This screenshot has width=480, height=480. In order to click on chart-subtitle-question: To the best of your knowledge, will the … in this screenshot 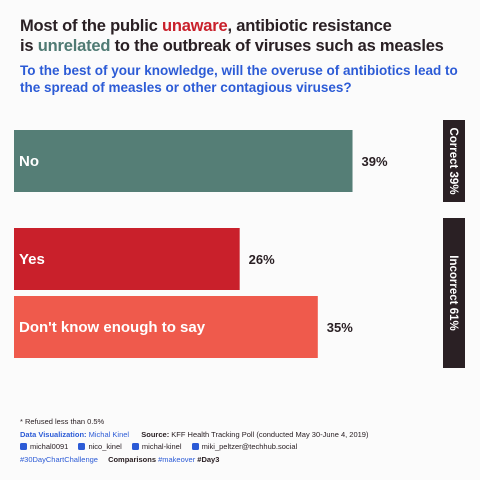, I will do `click(239, 79)`.